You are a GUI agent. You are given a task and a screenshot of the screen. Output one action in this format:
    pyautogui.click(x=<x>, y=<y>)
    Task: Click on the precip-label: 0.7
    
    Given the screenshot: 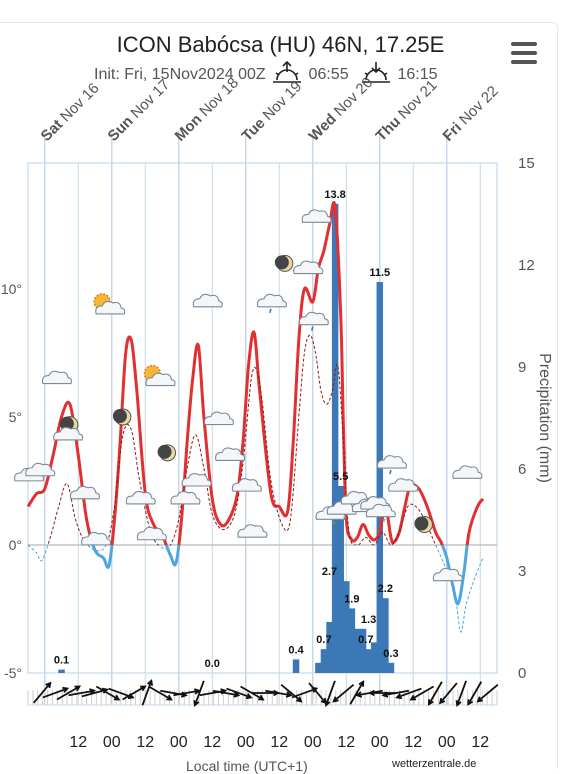 What is the action you would take?
    pyautogui.click(x=365, y=640)
    